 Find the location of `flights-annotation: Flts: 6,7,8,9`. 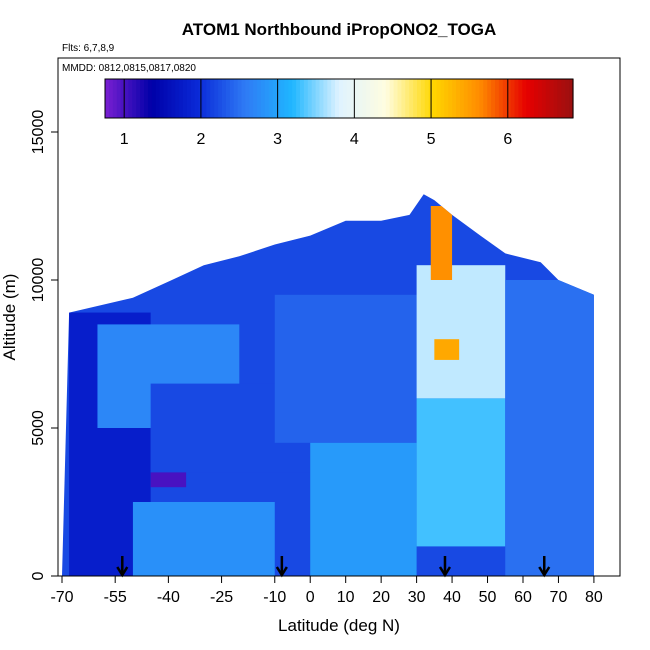

flights-annotation: Flts: 6,7,8,9 is located at coordinates (88, 48).